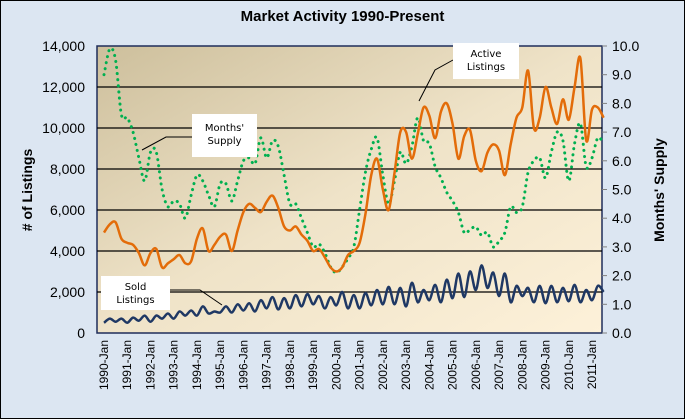 The height and width of the screenshot is (419, 685). Describe the element at coordinates (27, 190) in the screenshot. I see `y-axis-label: # of Listings` at that location.